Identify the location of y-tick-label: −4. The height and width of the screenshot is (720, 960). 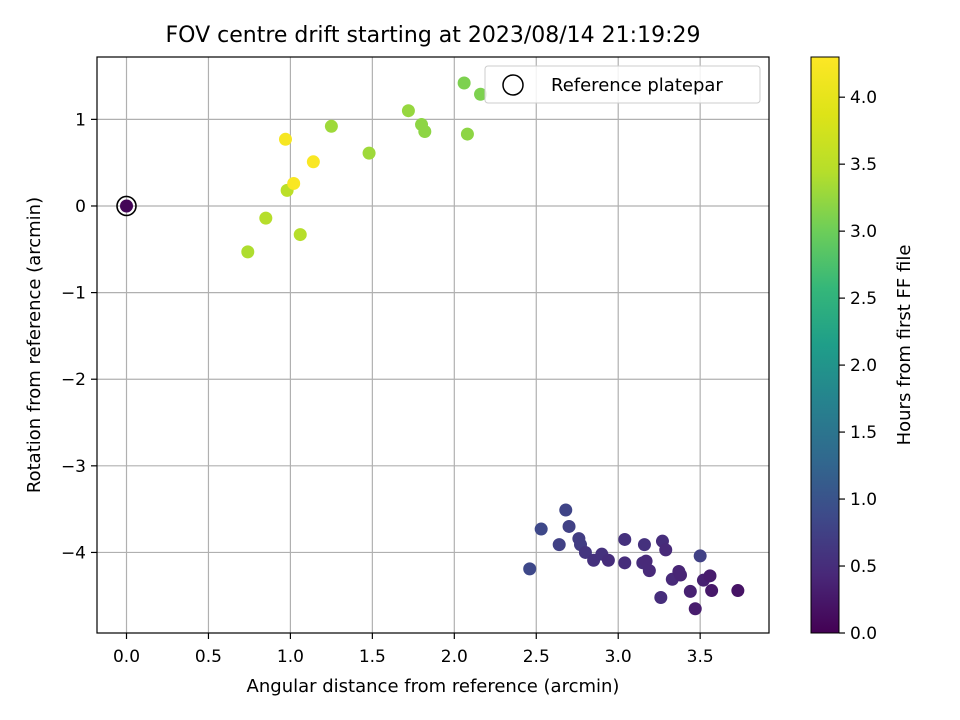
(73, 553).